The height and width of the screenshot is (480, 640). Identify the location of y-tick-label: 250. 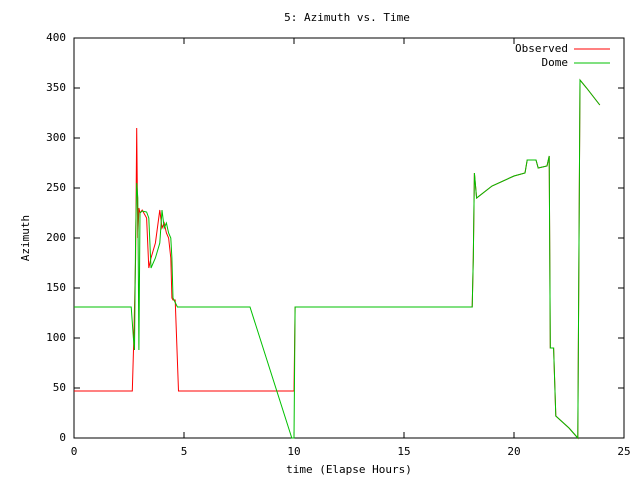
(56, 187).